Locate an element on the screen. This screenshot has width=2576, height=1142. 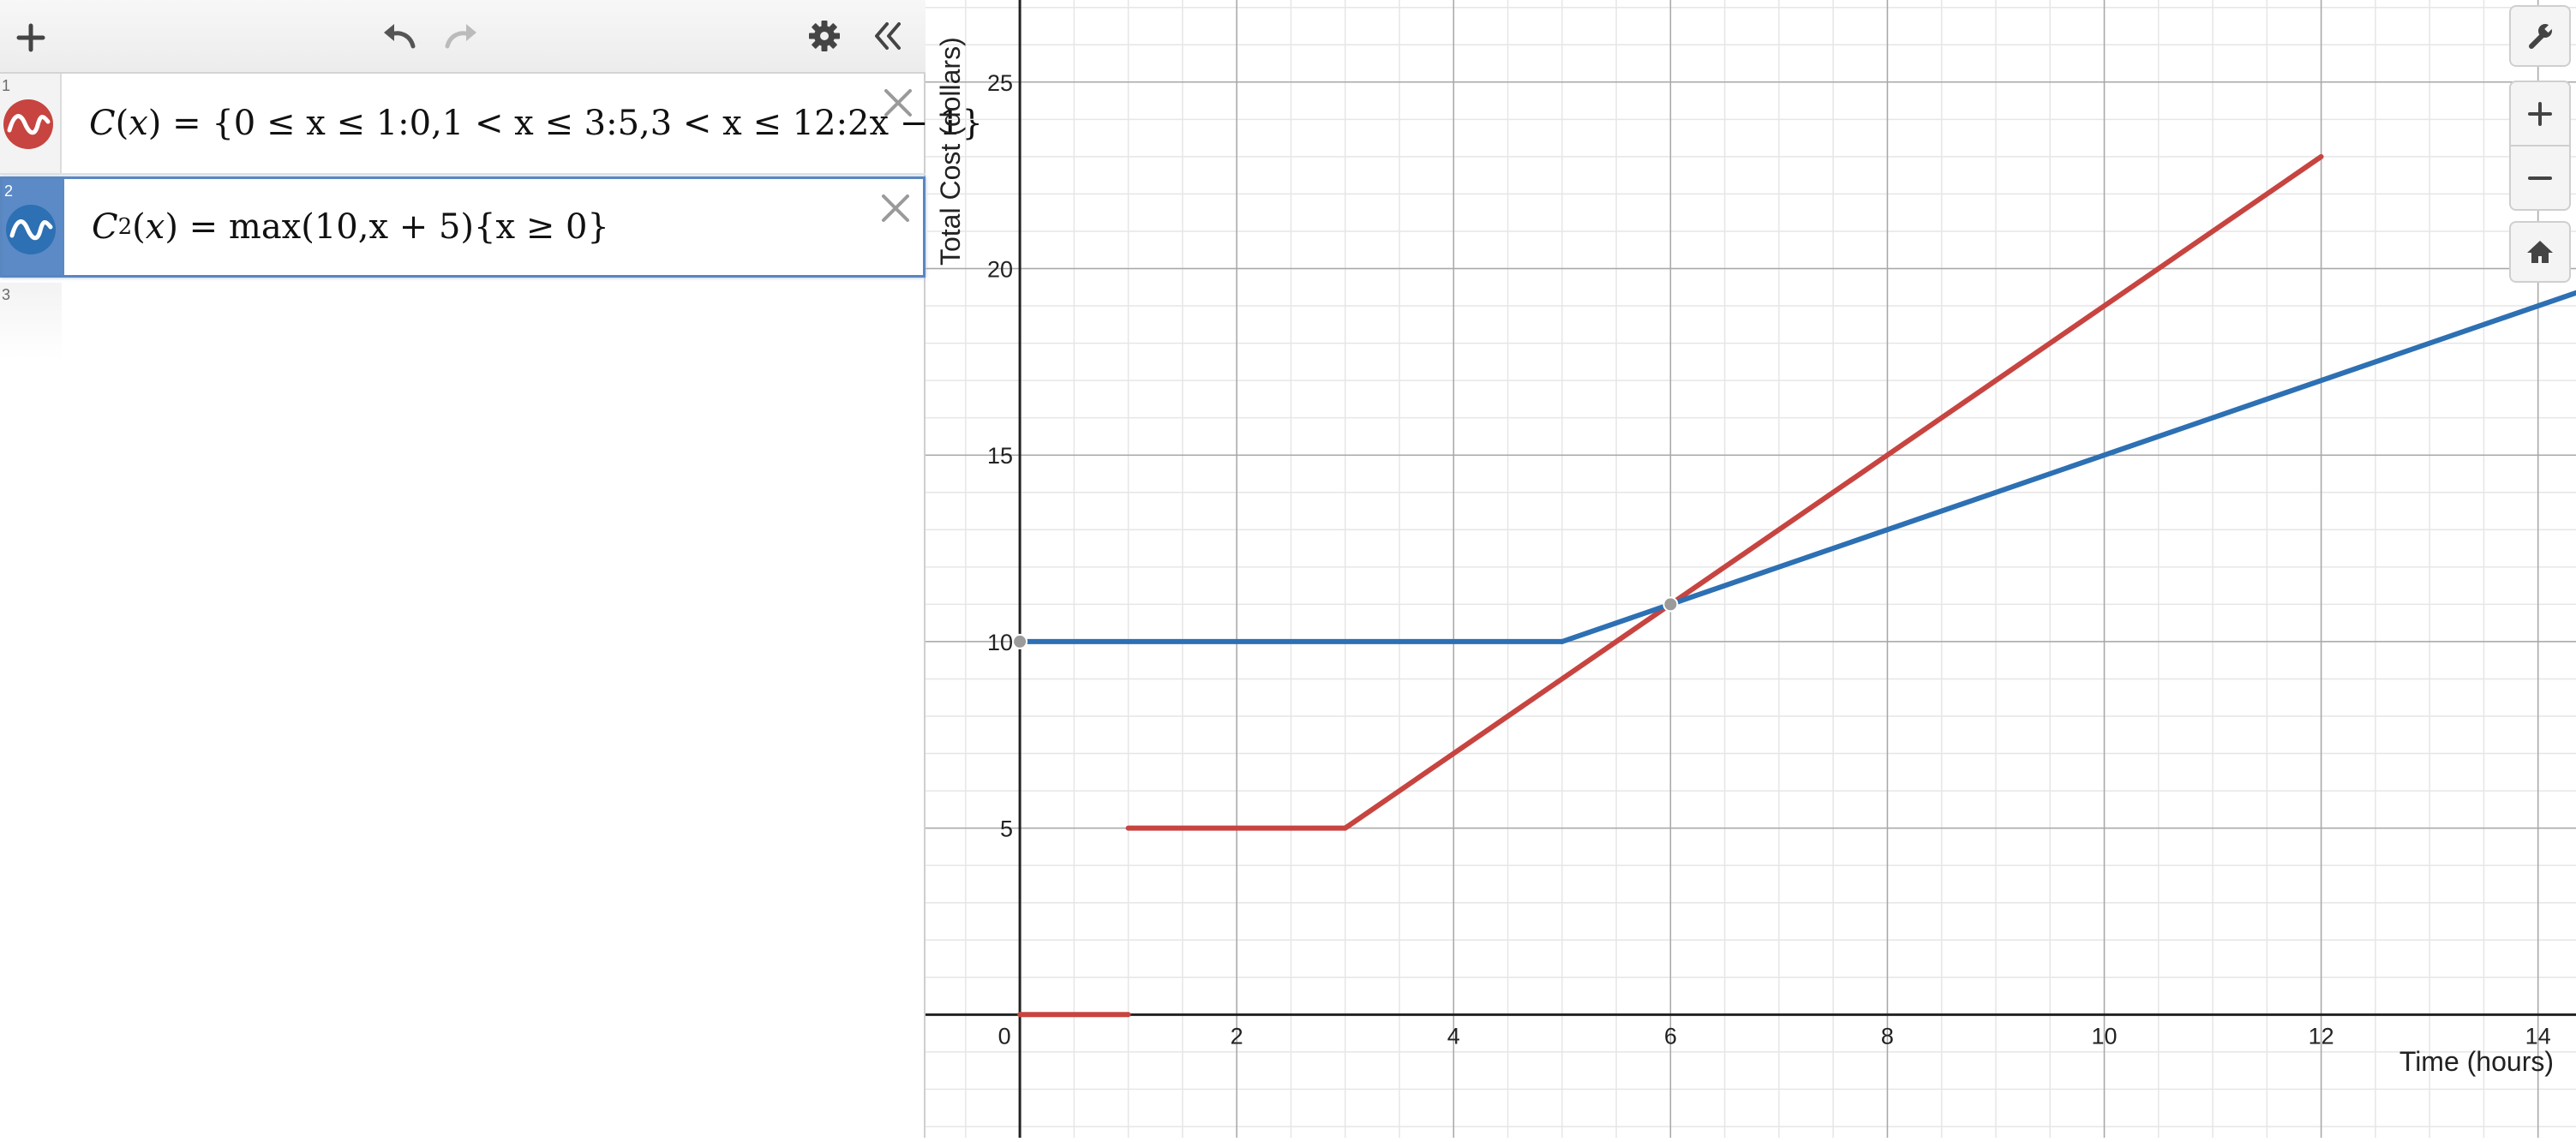
redo-icon is located at coordinates (461, 36).